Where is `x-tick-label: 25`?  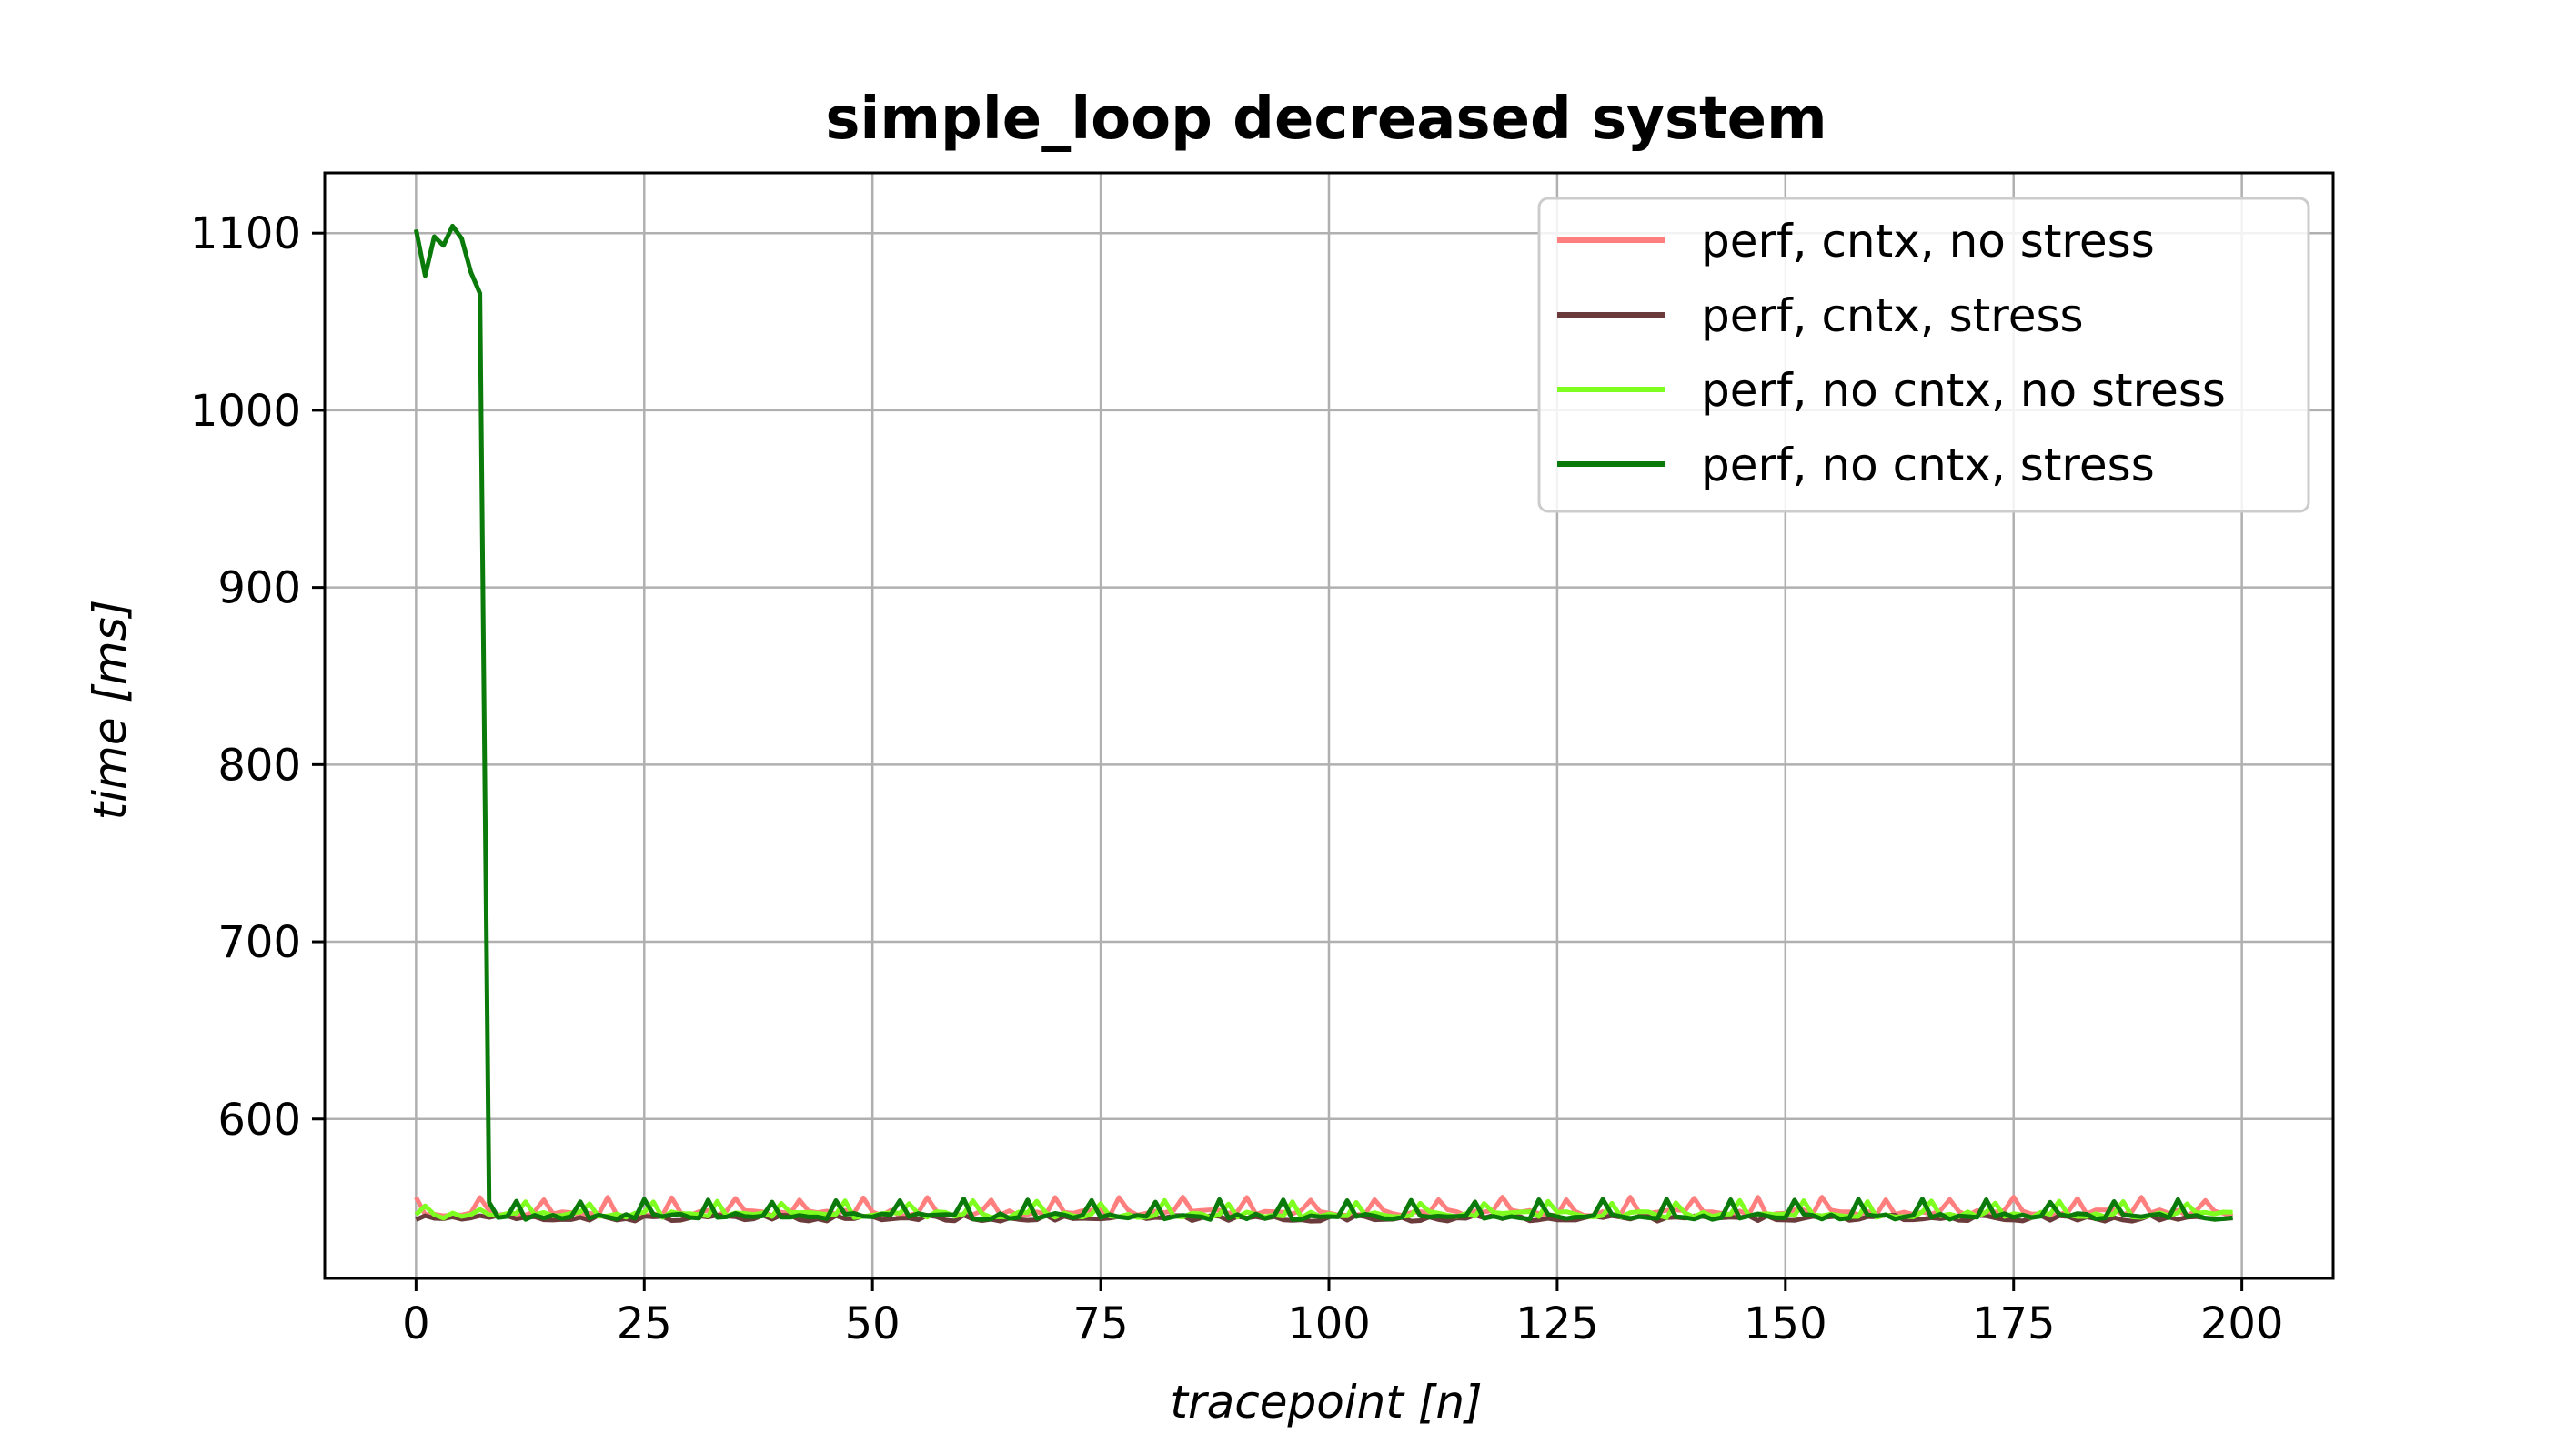
x-tick-label: 25 is located at coordinates (644, 1323).